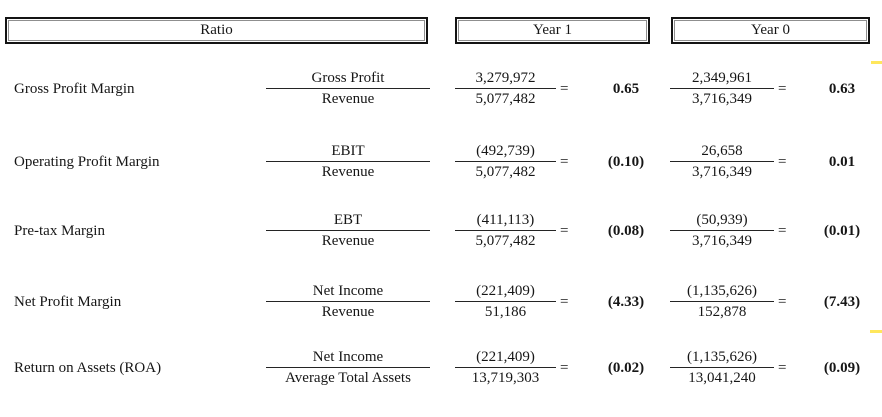  Describe the element at coordinates (842, 162) in the screenshot. I see `year0-result: 0.01` at that location.